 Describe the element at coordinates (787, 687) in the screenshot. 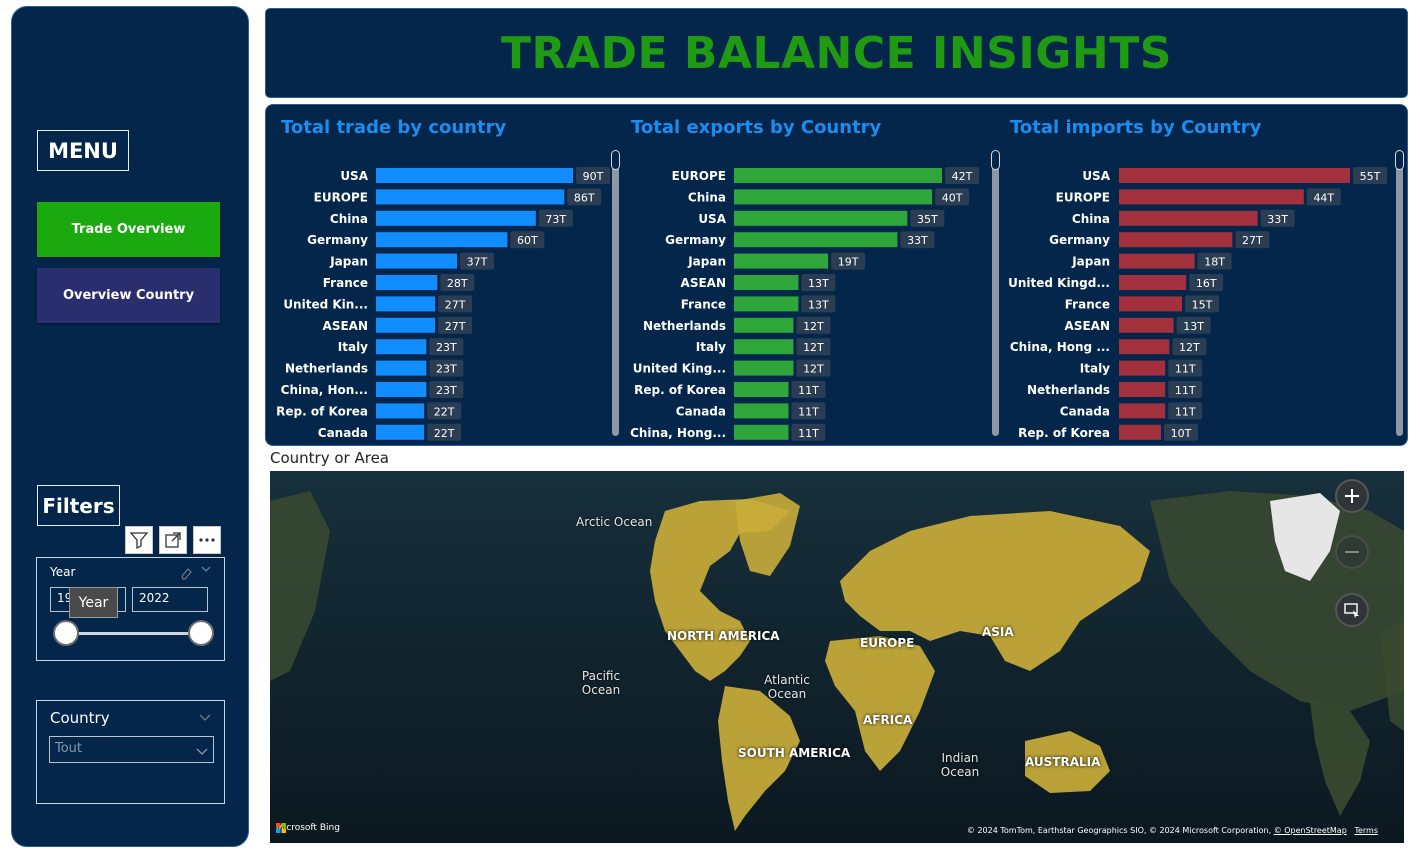

I see `atlantic-ocean-label: Atlantic Ocean` at that location.